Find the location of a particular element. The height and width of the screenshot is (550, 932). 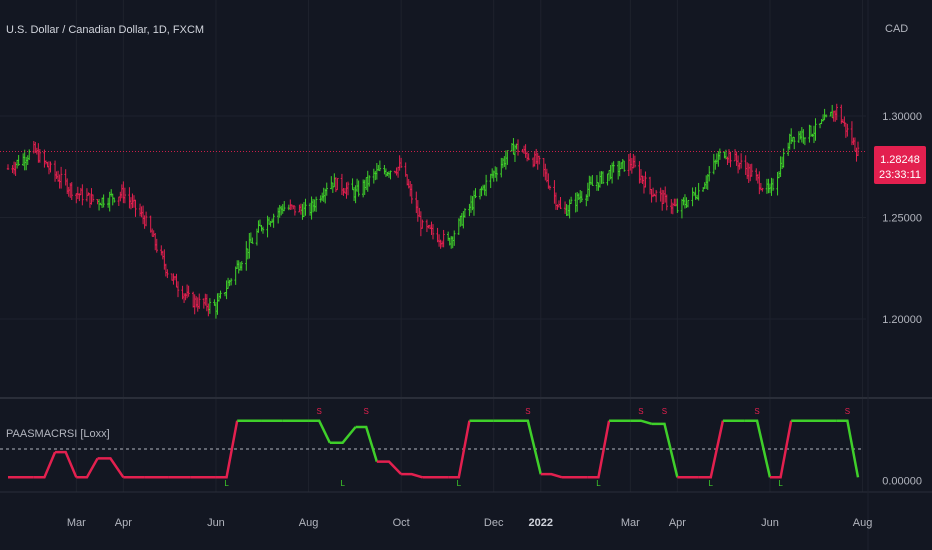

time-tick-label: Dec is located at coordinates (494, 523).